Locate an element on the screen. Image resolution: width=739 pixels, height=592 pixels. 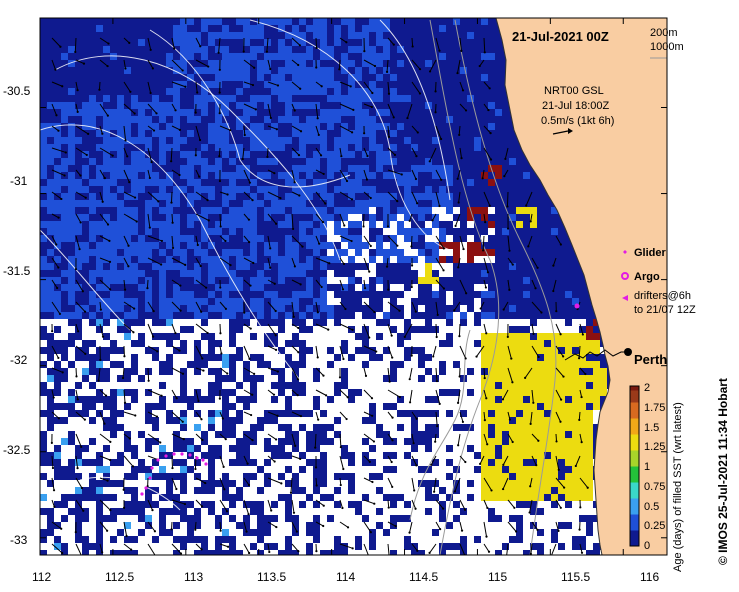
drifter-point is located at coordinates (577, 306).